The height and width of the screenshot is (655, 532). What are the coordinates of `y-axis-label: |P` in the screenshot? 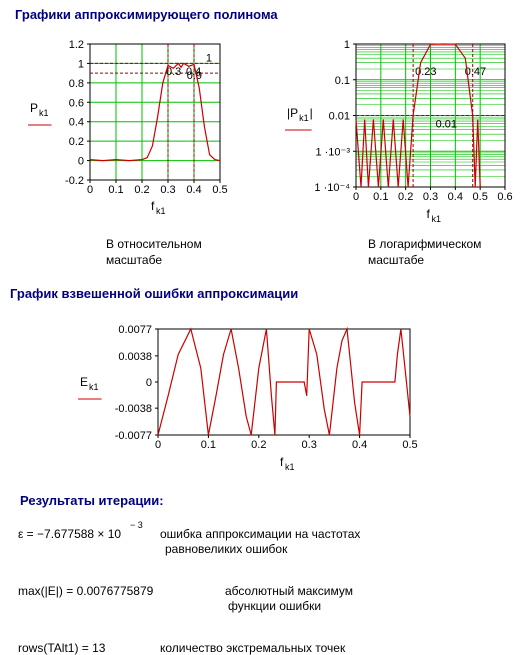 It's located at (292, 113).